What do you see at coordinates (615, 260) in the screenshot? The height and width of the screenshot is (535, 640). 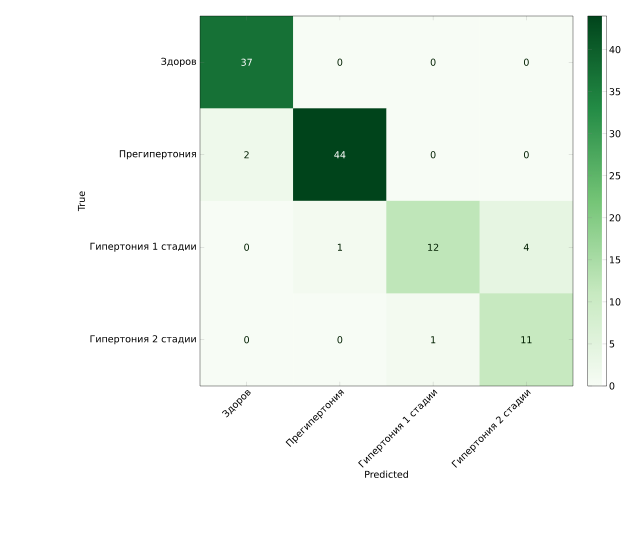 I see `color-bar-label: 15` at bounding box center [615, 260].